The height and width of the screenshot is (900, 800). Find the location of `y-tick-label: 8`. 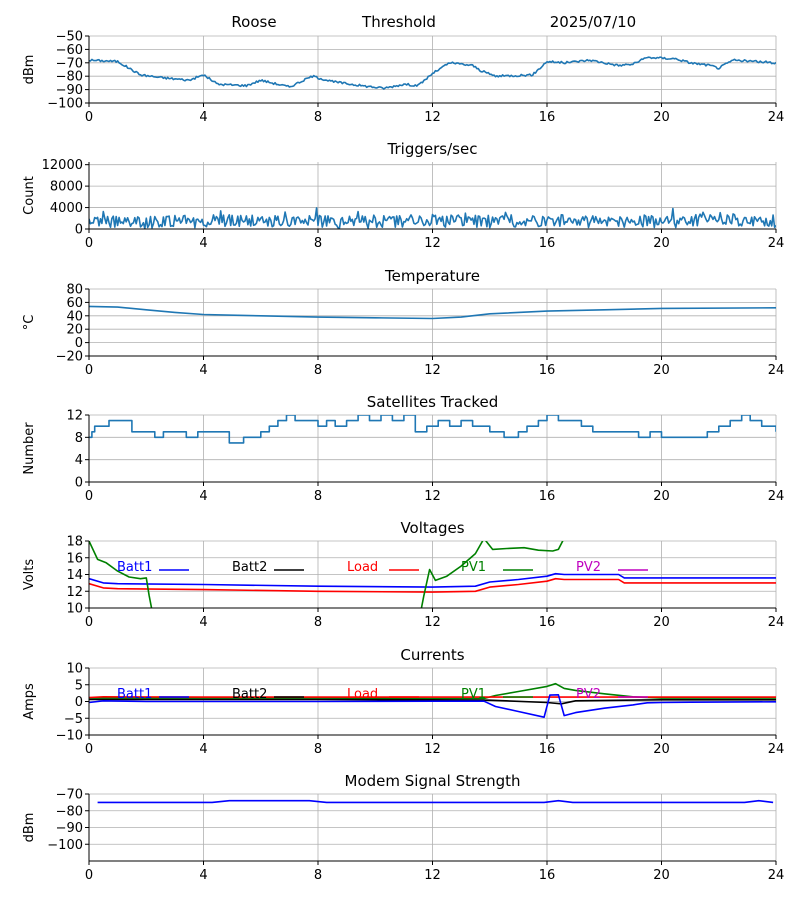

y-tick-label: 8 is located at coordinates (79, 438).